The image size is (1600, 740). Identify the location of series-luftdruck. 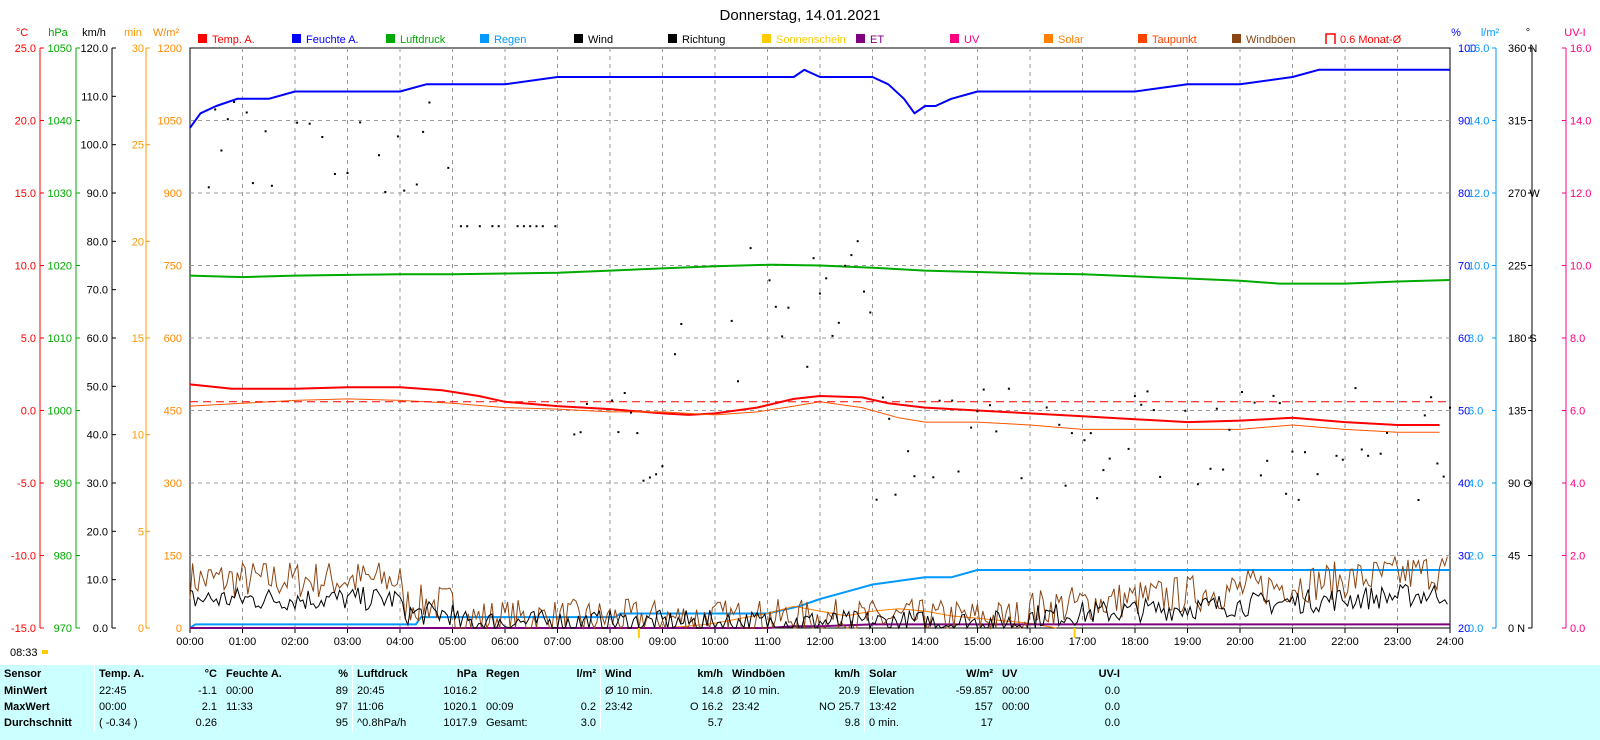
(820, 274).